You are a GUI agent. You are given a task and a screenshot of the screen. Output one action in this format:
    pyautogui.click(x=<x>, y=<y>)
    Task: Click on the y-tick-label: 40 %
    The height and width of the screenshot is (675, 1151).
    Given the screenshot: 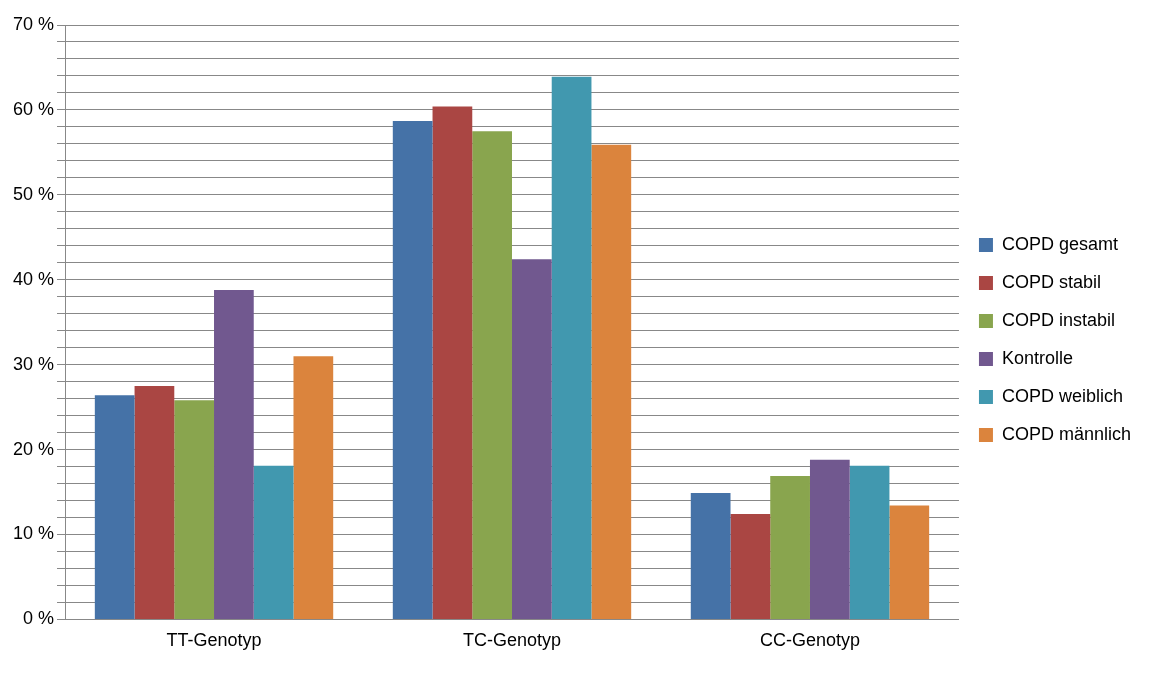 What is the action you would take?
    pyautogui.click(x=34, y=278)
    